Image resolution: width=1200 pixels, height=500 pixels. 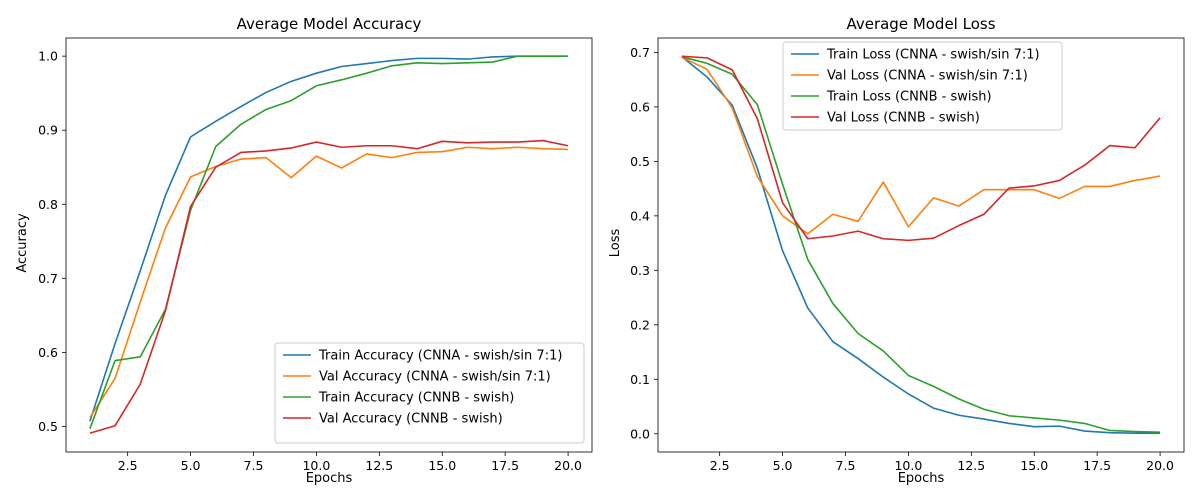 I want to click on loss-x-tick-label: 17.5, so click(x=1097, y=465).